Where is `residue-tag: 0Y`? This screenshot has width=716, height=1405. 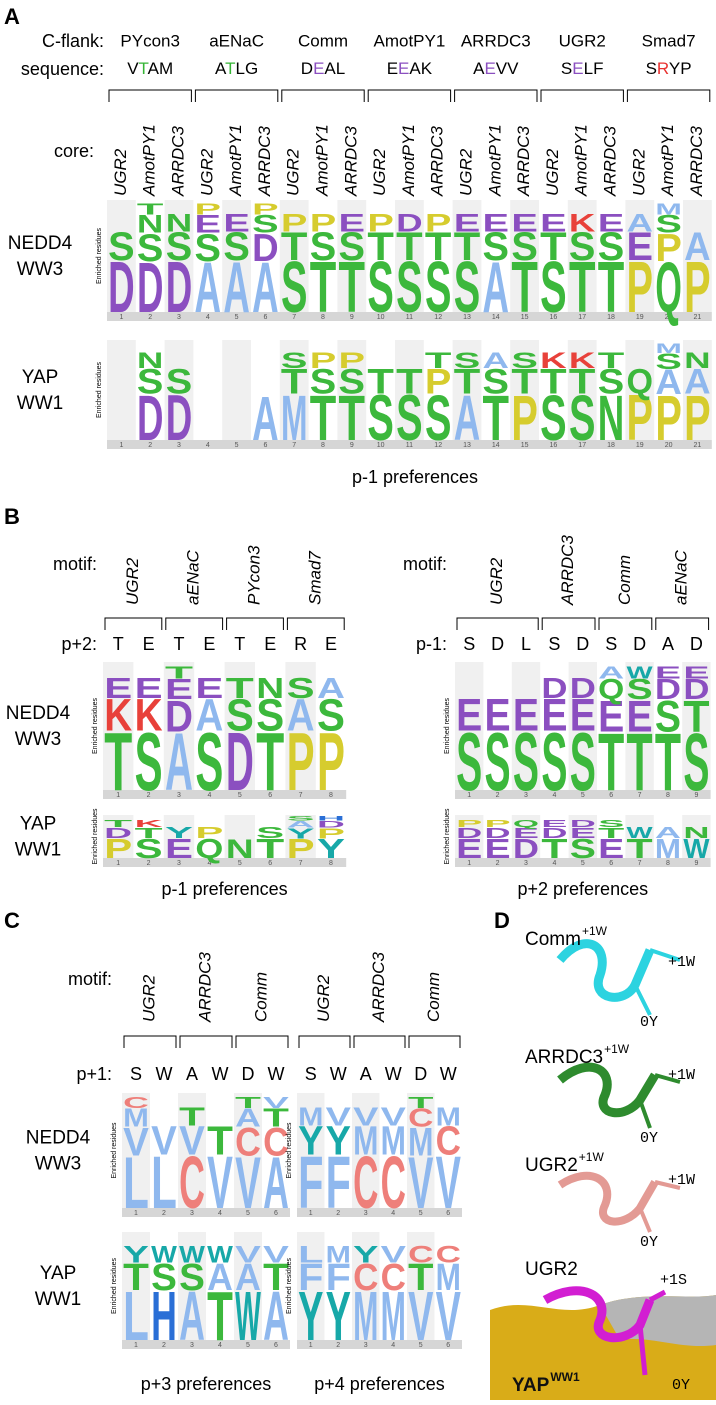 residue-tag: 0Y is located at coordinates (681, 1385).